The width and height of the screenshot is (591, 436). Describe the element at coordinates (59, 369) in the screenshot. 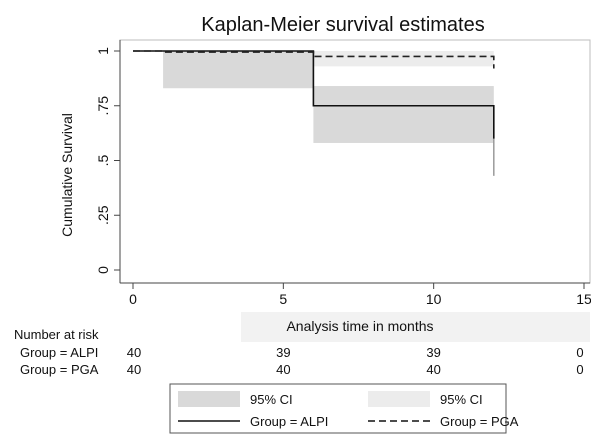

I see `risk-row-label: Group = PGA` at that location.